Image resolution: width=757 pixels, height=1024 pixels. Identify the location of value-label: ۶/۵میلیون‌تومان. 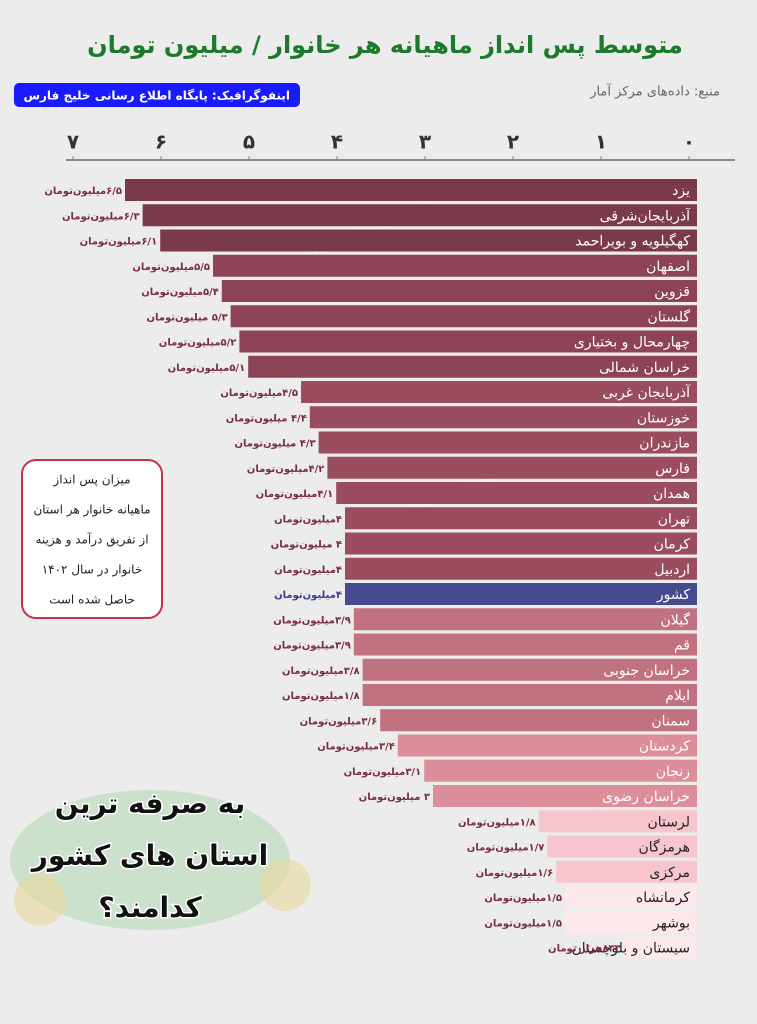
(83, 191).